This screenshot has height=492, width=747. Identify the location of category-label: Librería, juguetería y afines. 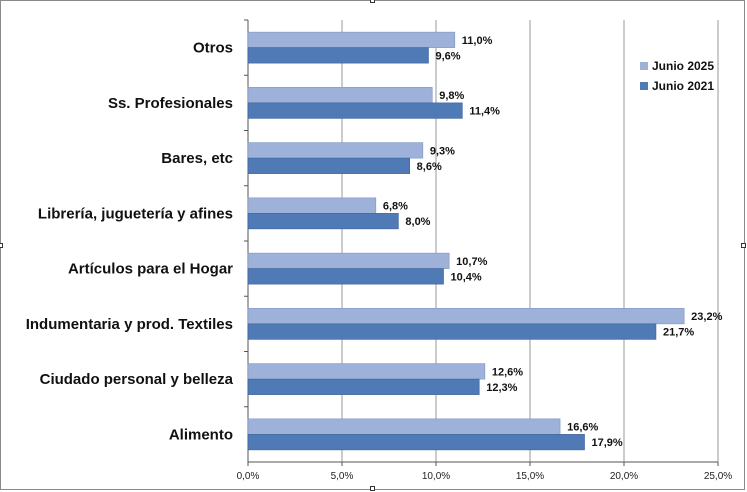
(135, 213).